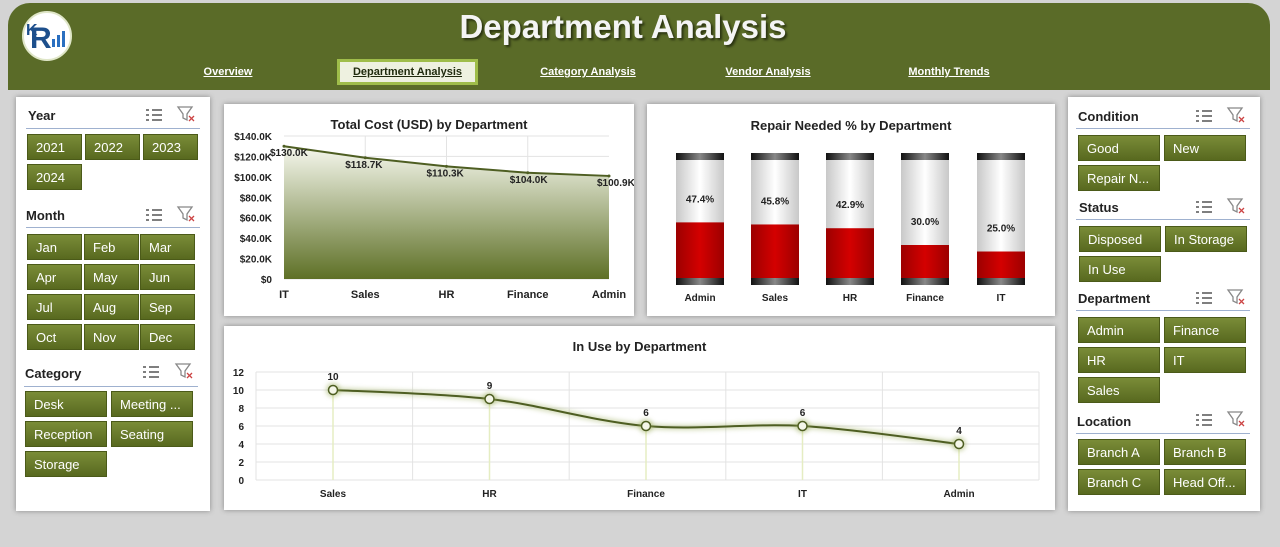  Describe the element at coordinates (925, 222) in the screenshot. I see `data-label: 30.0%` at that location.